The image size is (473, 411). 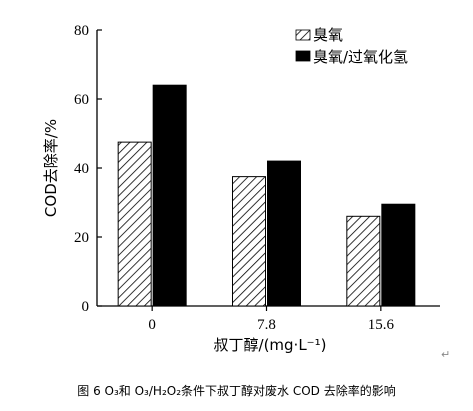 I want to click on x-tick-label: 15.6, so click(x=381, y=325).